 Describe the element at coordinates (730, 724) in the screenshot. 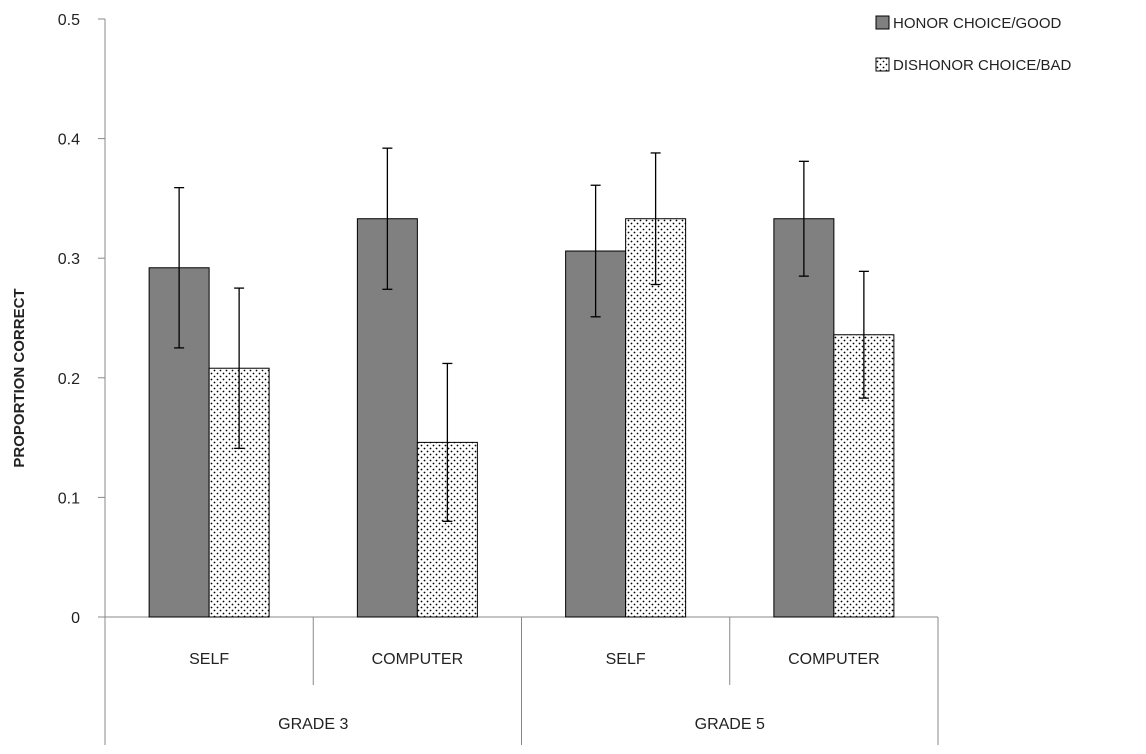

I see `x-group-label: GRADE 5` at that location.